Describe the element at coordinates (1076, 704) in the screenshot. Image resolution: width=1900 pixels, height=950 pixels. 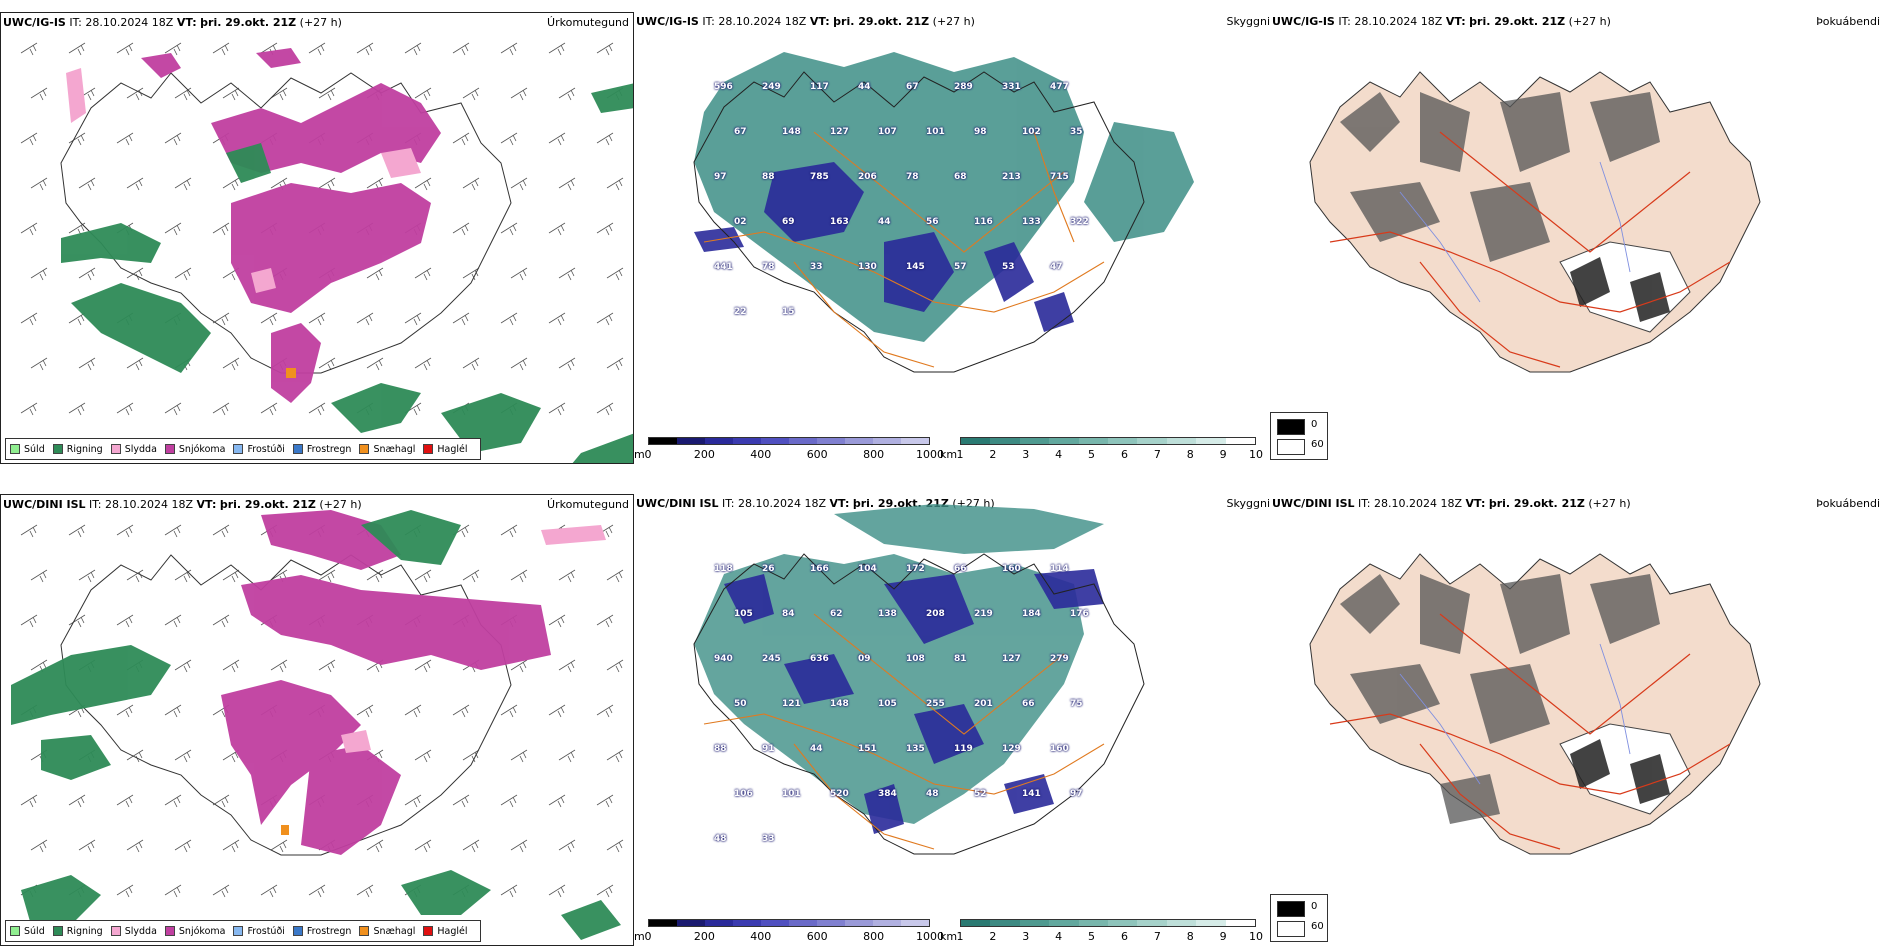
I see `elevation-label: 75` at that location.